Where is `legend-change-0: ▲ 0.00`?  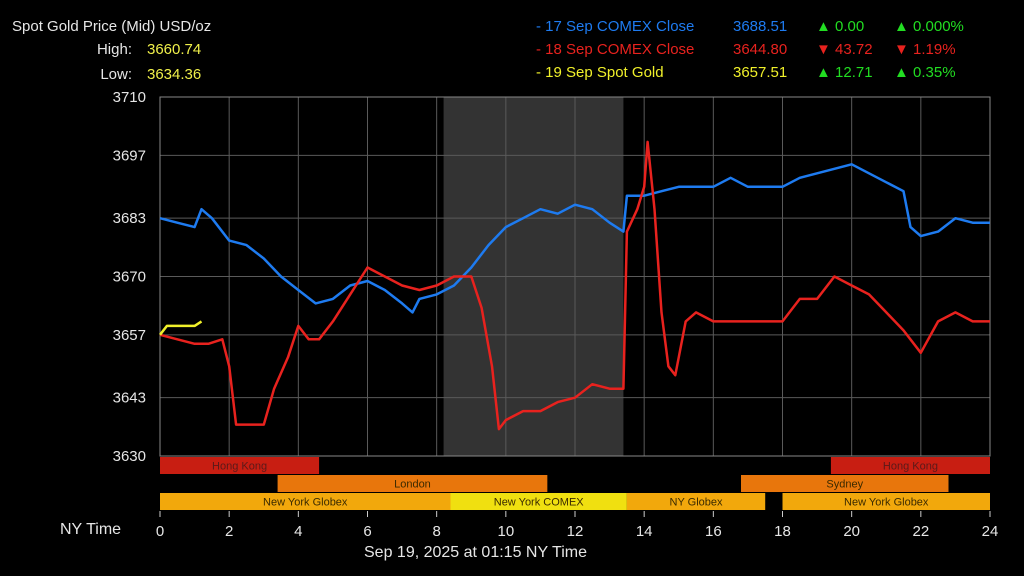
legend-change-0: ▲ 0.00 is located at coordinates (840, 26).